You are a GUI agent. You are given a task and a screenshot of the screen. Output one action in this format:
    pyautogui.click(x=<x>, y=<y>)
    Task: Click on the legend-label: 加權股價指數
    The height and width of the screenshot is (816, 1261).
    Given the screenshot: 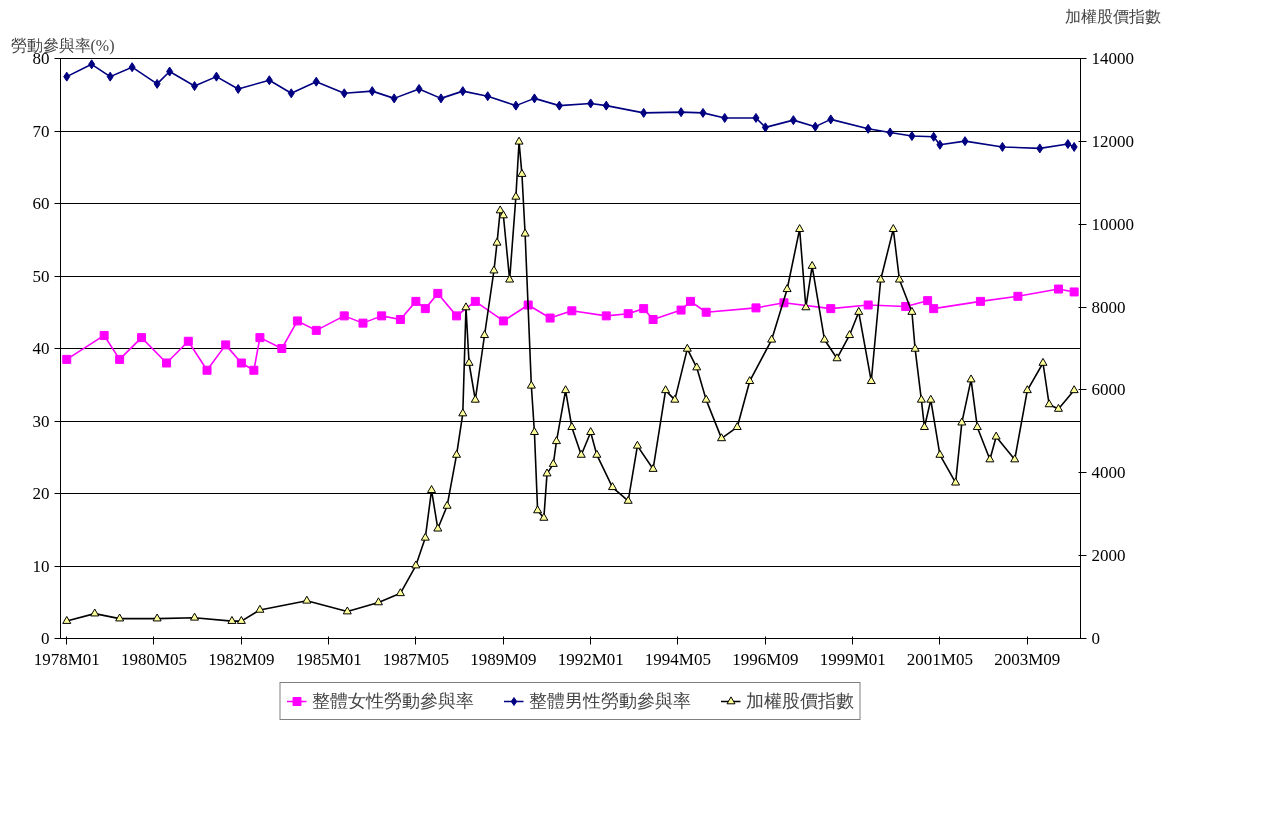 What is the action you would take?
    pyautogui.click(x=799, y=701)
    